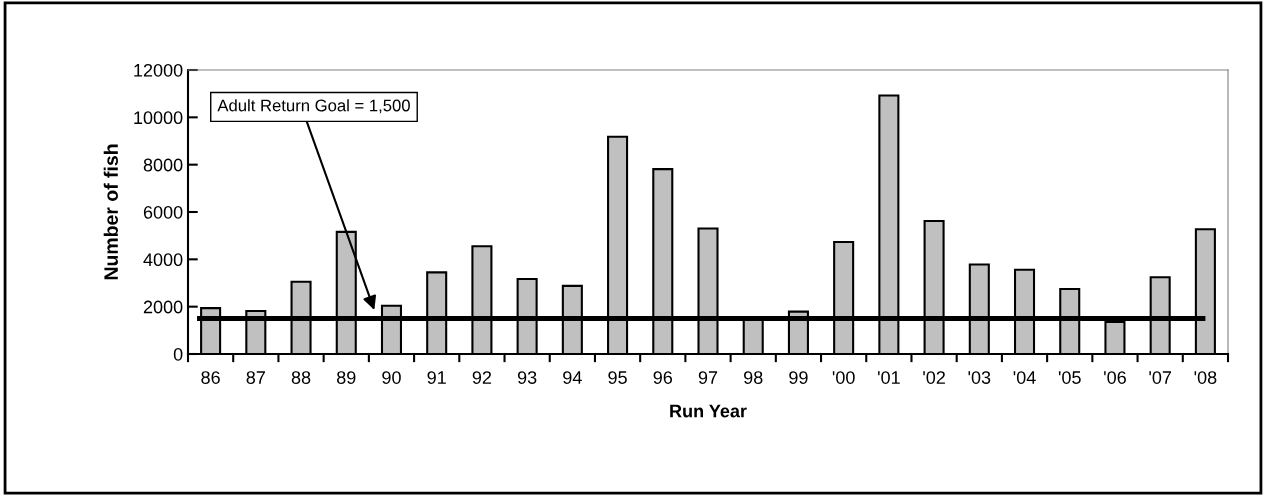 The width and height of the screenshot is (1266, 496). I want to click on y-tick-label: 2000, so click(163, 307).